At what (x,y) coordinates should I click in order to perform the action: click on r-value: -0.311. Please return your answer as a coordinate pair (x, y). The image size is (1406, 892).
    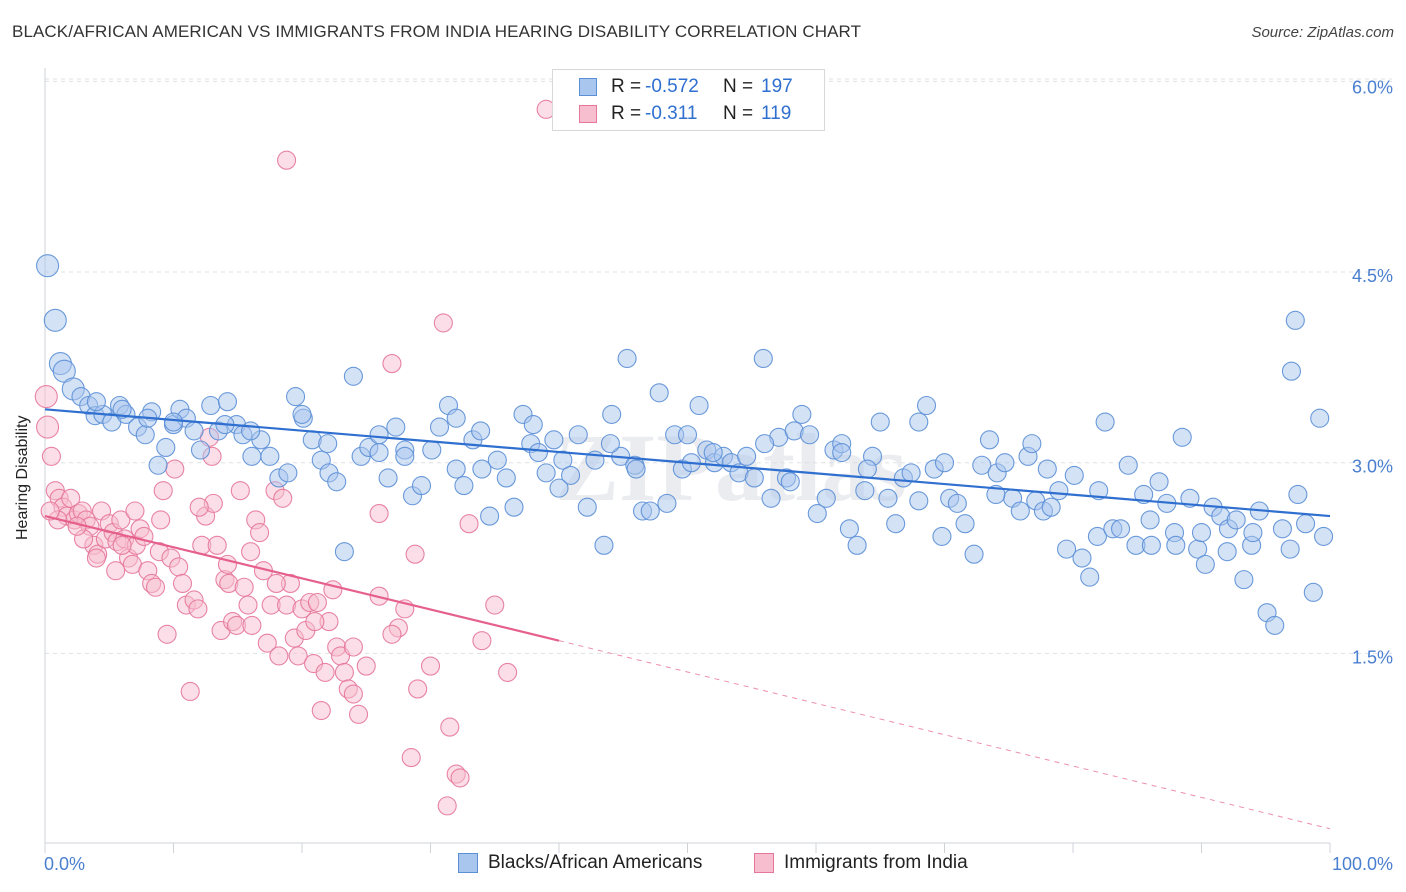
    Looking at the image, I should click on (671, 113).